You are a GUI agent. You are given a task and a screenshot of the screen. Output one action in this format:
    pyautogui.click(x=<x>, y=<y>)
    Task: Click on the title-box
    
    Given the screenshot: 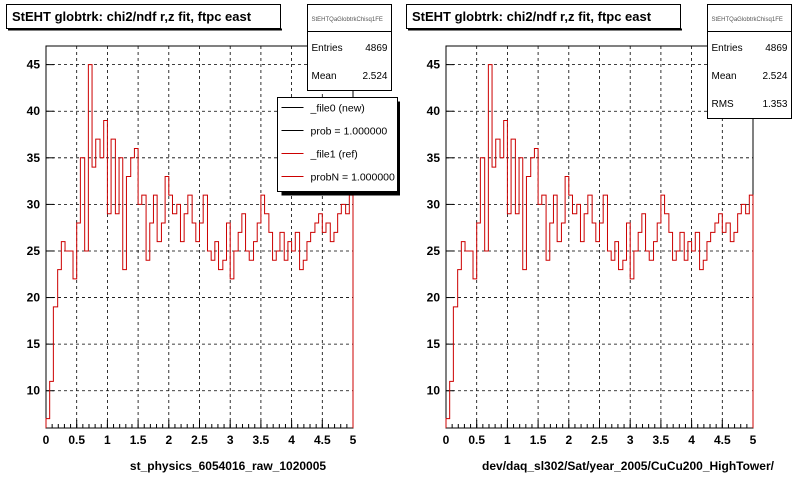 What is the action you would take?
    pyautogui.click(x=143, y=16)
    